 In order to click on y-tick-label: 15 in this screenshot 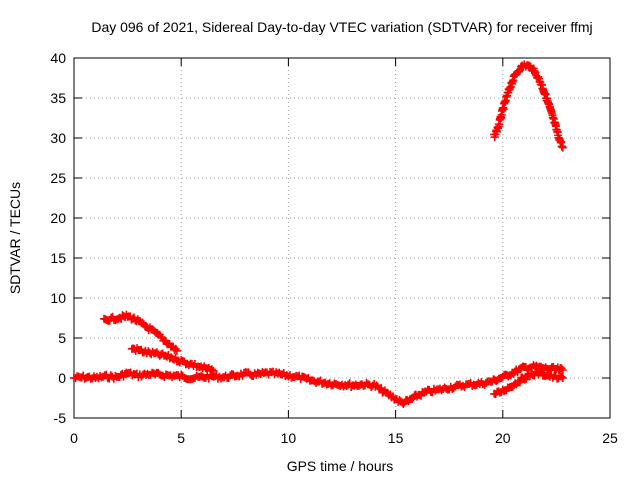, I will do `click(58, 258)`.